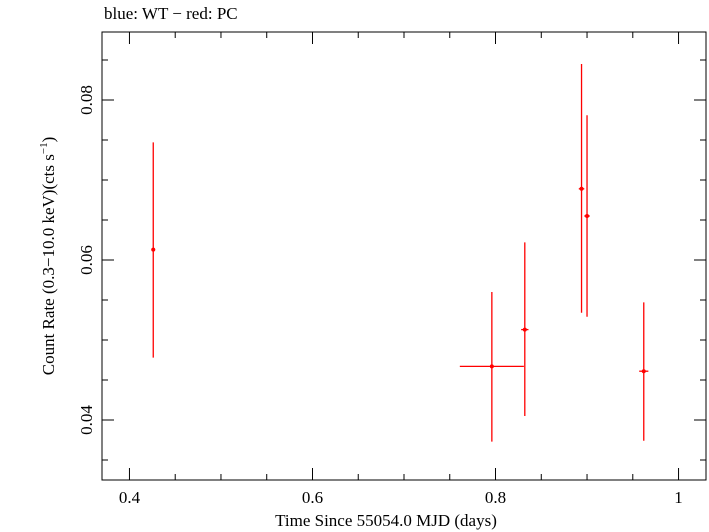 This screenshot has height=532, width=709. Describe the element at coordinates (495, 497) in the screenshot. I see `x-tick-label-2: 0.8` at that location.